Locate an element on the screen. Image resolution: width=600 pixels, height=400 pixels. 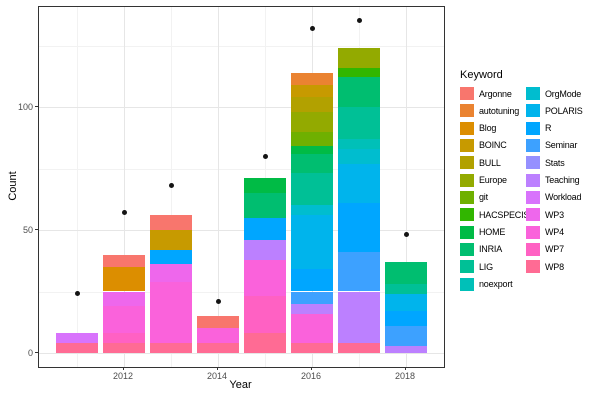
y-axis-title: Count is located at coordinates (13, 186).